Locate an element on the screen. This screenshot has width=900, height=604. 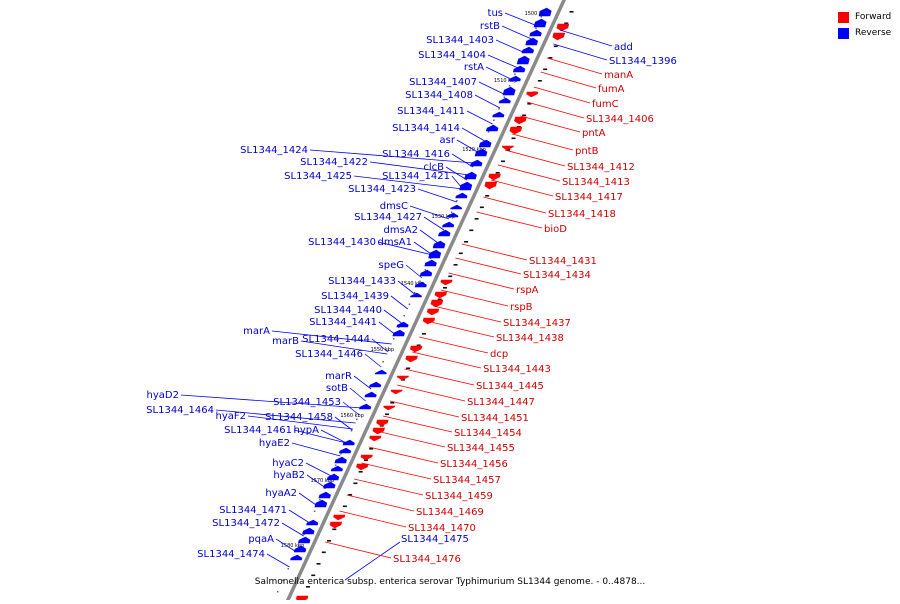
reverse-gene-label: SL1344_1408 is located at coordinates (439, 95).